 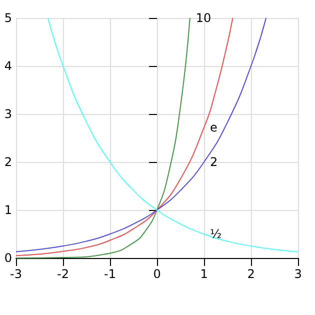 What do you see at coordinates (204, 274) in the screenshot?
I see `x-tick-label: 1` at bounding box center [204, 274].